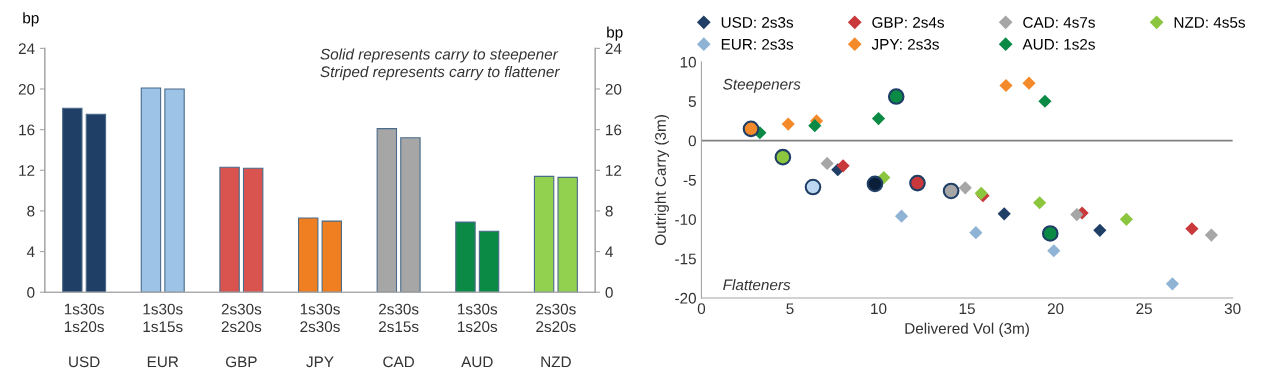  Describe the element at coordinates (1210, 22) in the screenshot. I see `legend-label: NZD: 4s5s` at that location.